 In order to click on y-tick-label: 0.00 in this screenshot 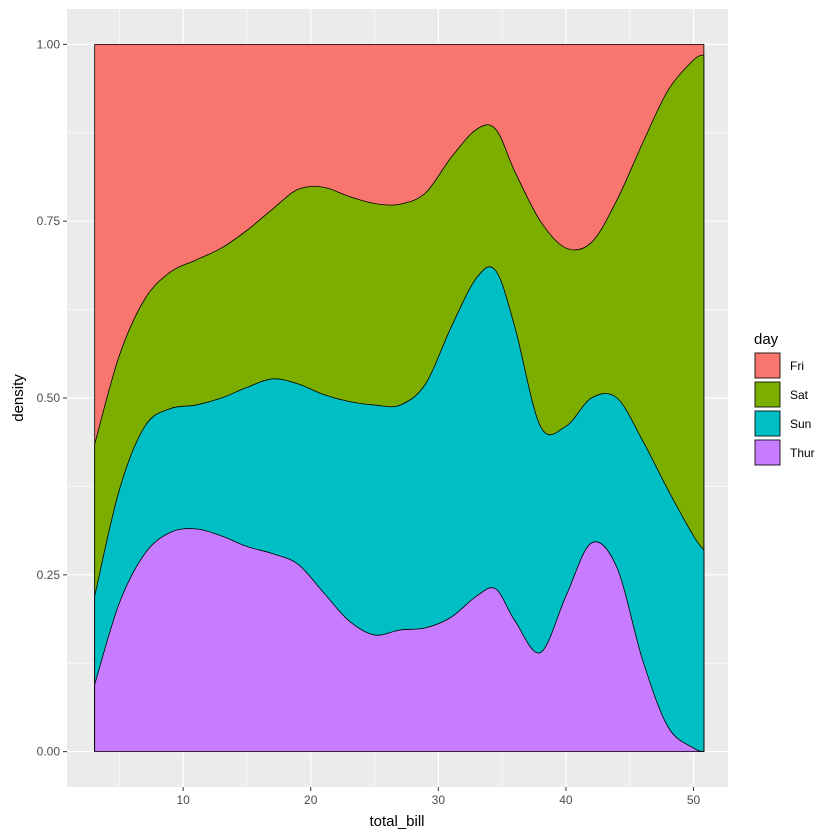, I will do `click(49, 752)`.